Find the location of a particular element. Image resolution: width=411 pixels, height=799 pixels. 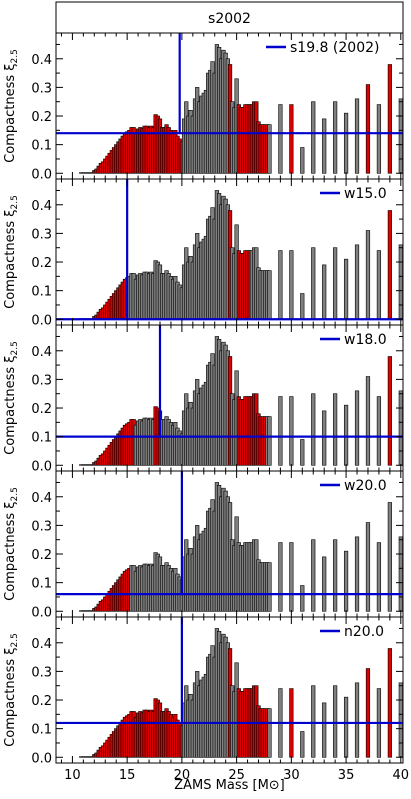

bar-n20.0-33 is located at coordinates (324, 730).